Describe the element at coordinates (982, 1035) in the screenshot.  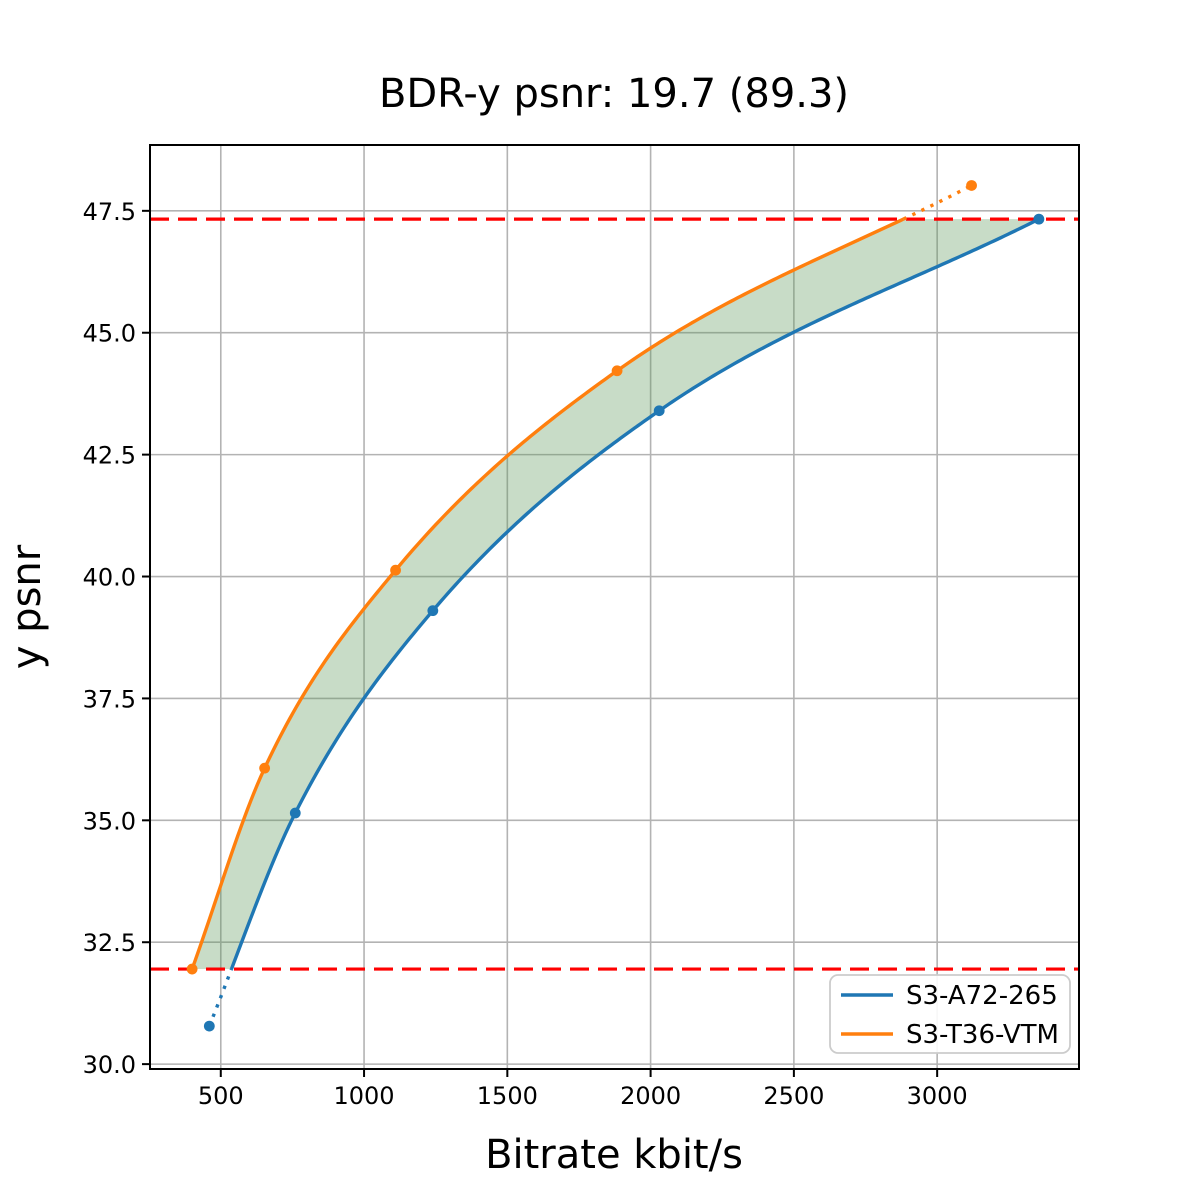
I see `legend-label-series-1: S3-T36-VTM` at that location.